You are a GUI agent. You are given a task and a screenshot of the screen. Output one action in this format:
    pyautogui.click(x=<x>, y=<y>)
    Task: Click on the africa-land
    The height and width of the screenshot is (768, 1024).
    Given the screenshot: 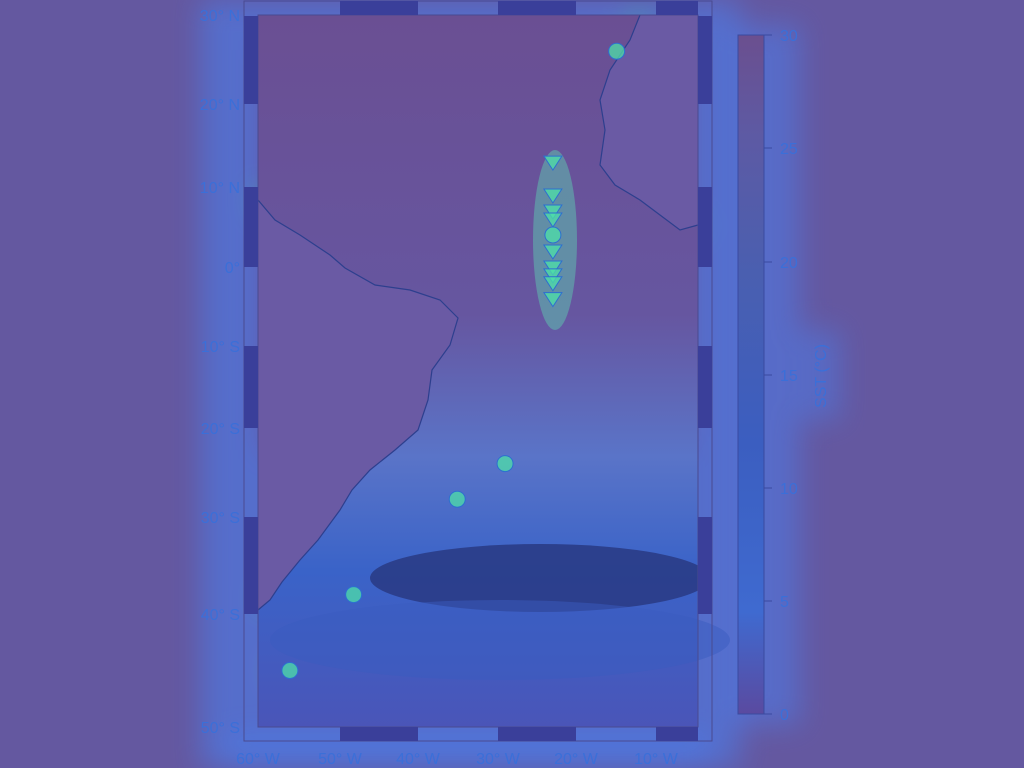 What is the action you would take?
    pyautogui.click(x=649, y=122)
    